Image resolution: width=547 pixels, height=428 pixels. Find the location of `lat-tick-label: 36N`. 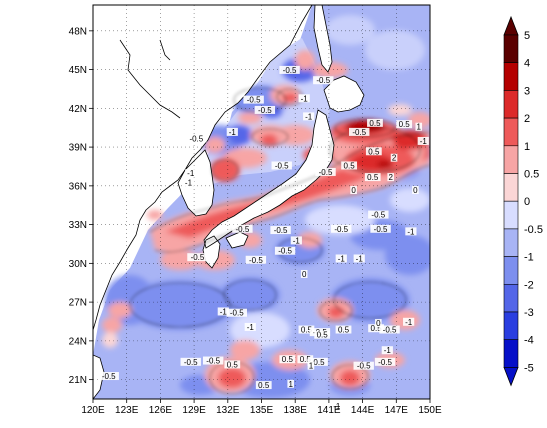

lat-tick-label: 36N is located at coordinates (78, 186).